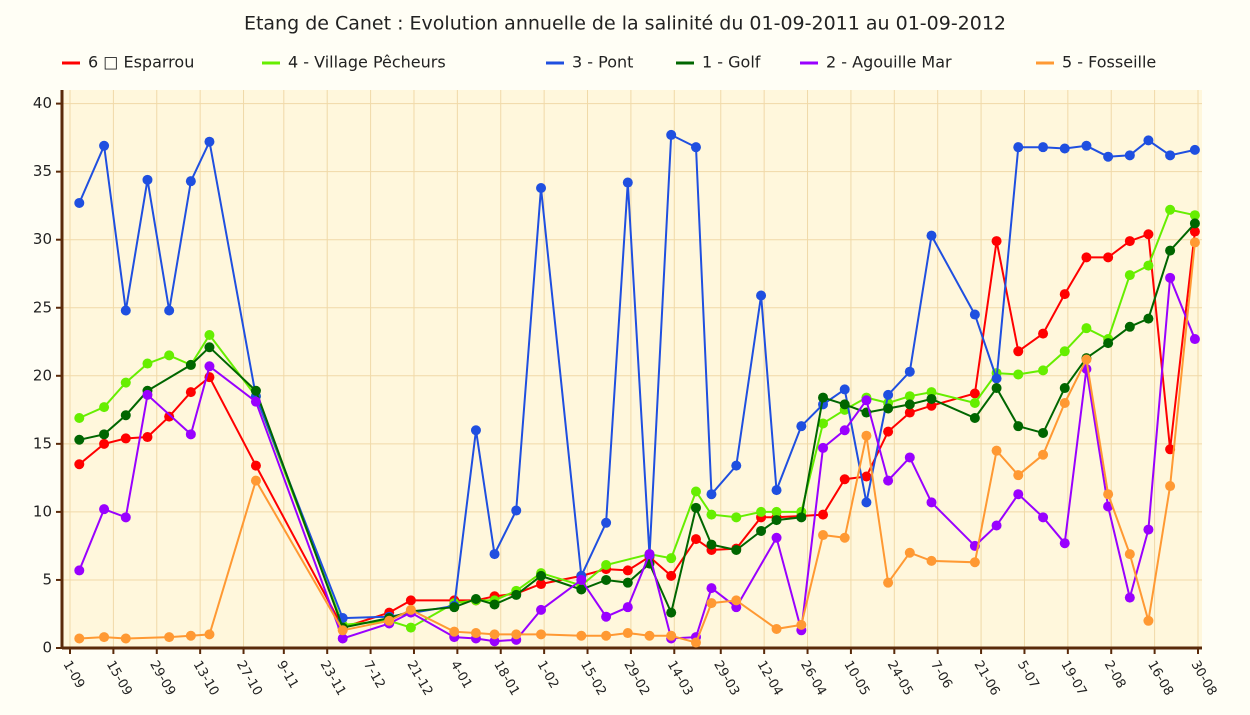 Image resolution: width=1250 pixels, height=715 pixels. What do you see at coordinates (889, 62) in the screenshot?
I see `legend-label: 2 - Agouille Mar` at bounding box center [889, 62].